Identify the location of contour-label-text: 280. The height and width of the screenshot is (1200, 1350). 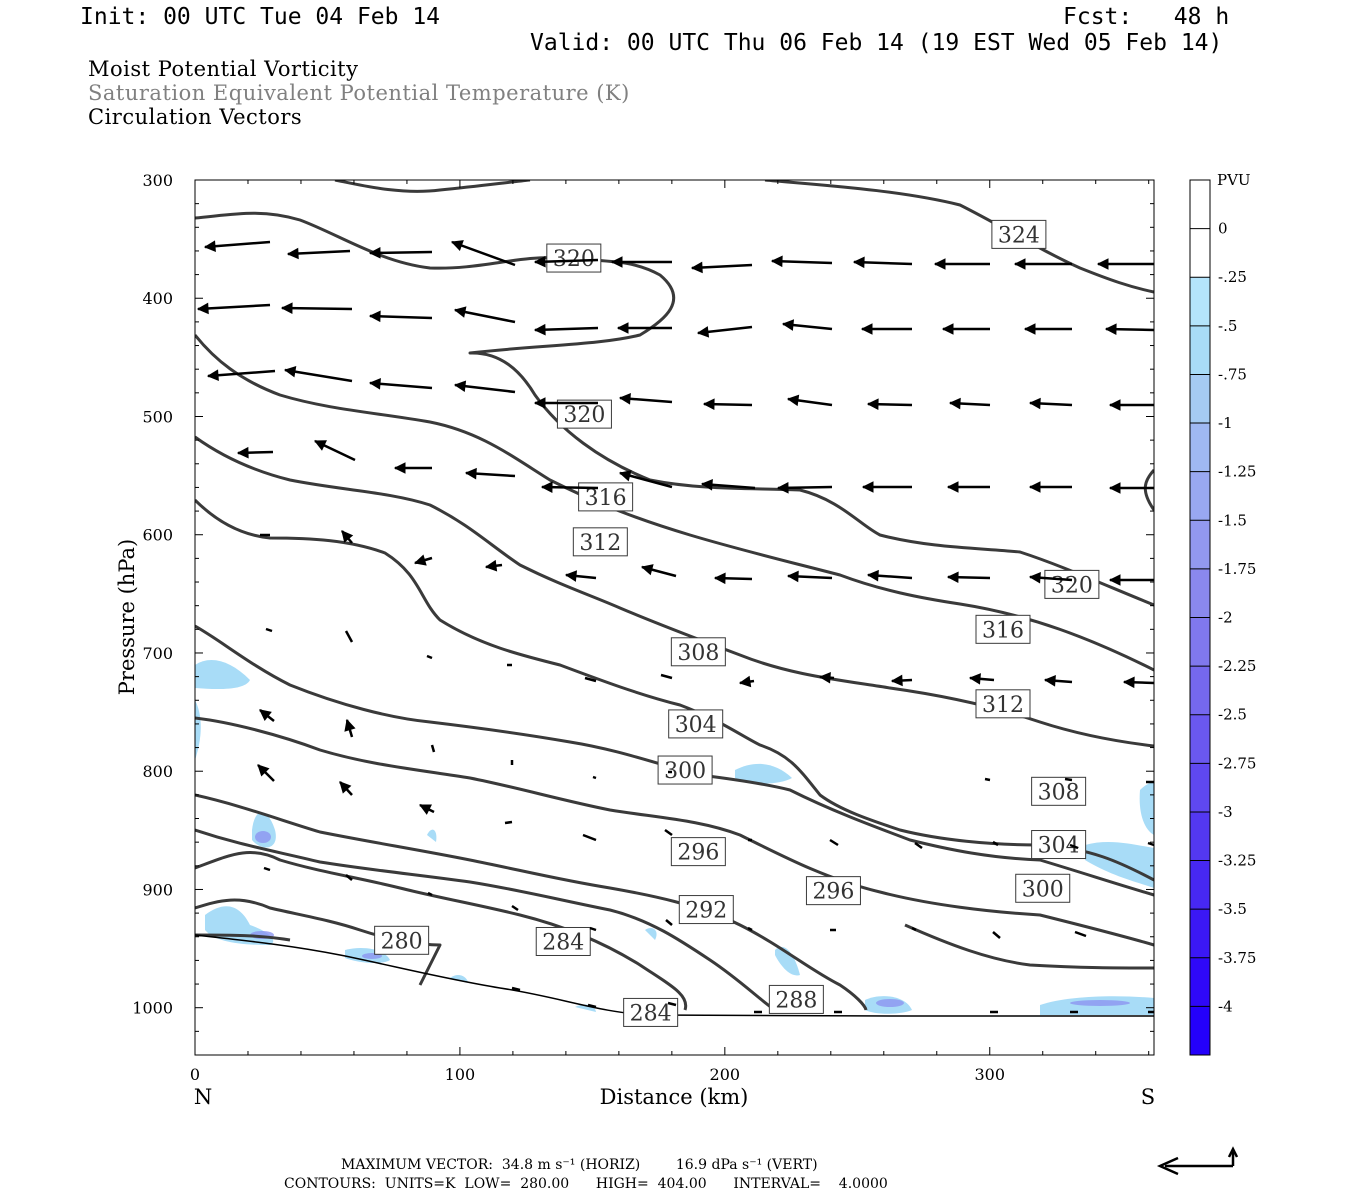
(402, 941).